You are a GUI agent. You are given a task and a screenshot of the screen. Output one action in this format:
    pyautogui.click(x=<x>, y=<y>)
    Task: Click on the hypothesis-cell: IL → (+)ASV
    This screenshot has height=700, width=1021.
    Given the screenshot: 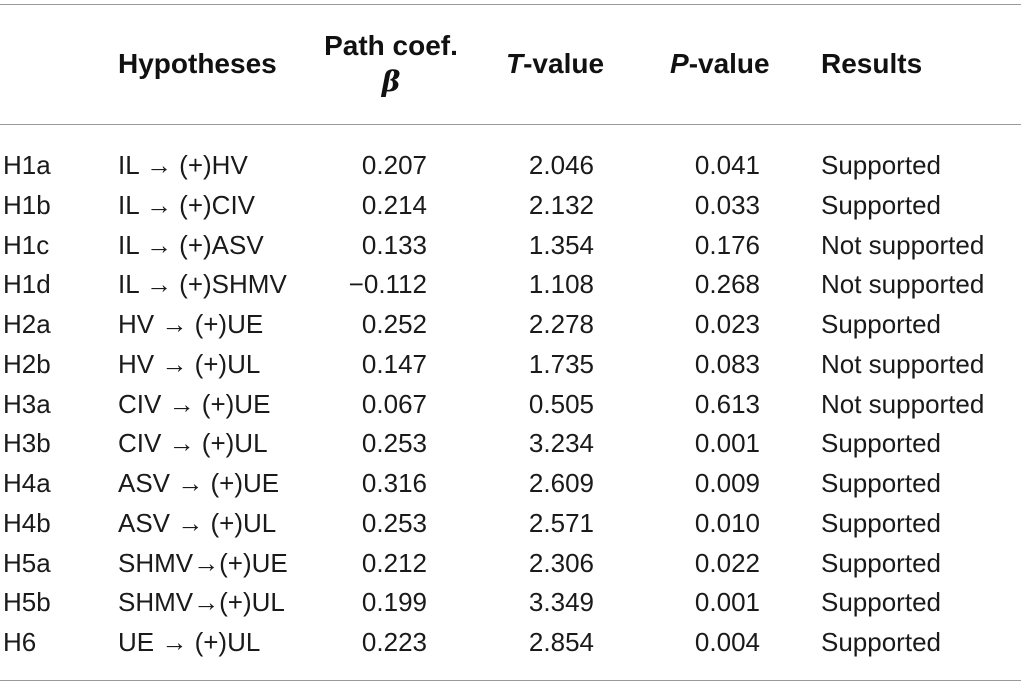 What is the action you would take?
    pyautogui.click(x=191, y=244)
    